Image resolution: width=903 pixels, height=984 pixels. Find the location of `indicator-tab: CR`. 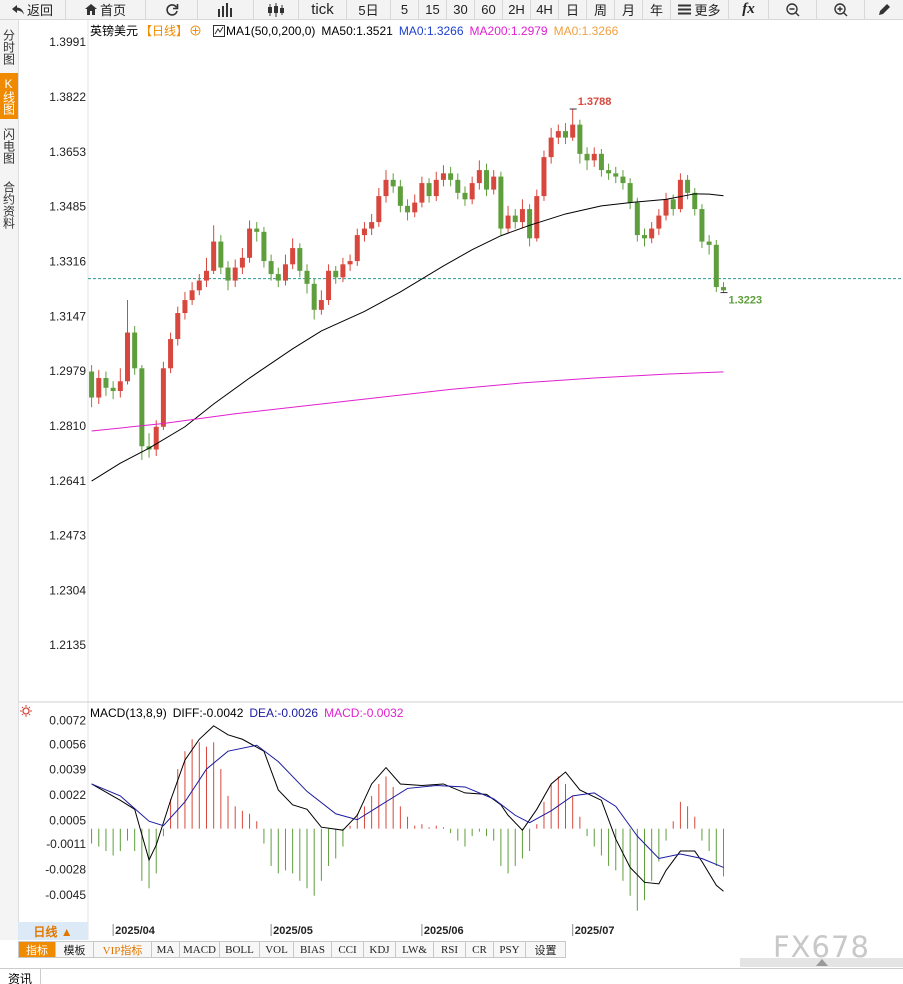

indicator-tab: CR is located at coordinates (480, 949).